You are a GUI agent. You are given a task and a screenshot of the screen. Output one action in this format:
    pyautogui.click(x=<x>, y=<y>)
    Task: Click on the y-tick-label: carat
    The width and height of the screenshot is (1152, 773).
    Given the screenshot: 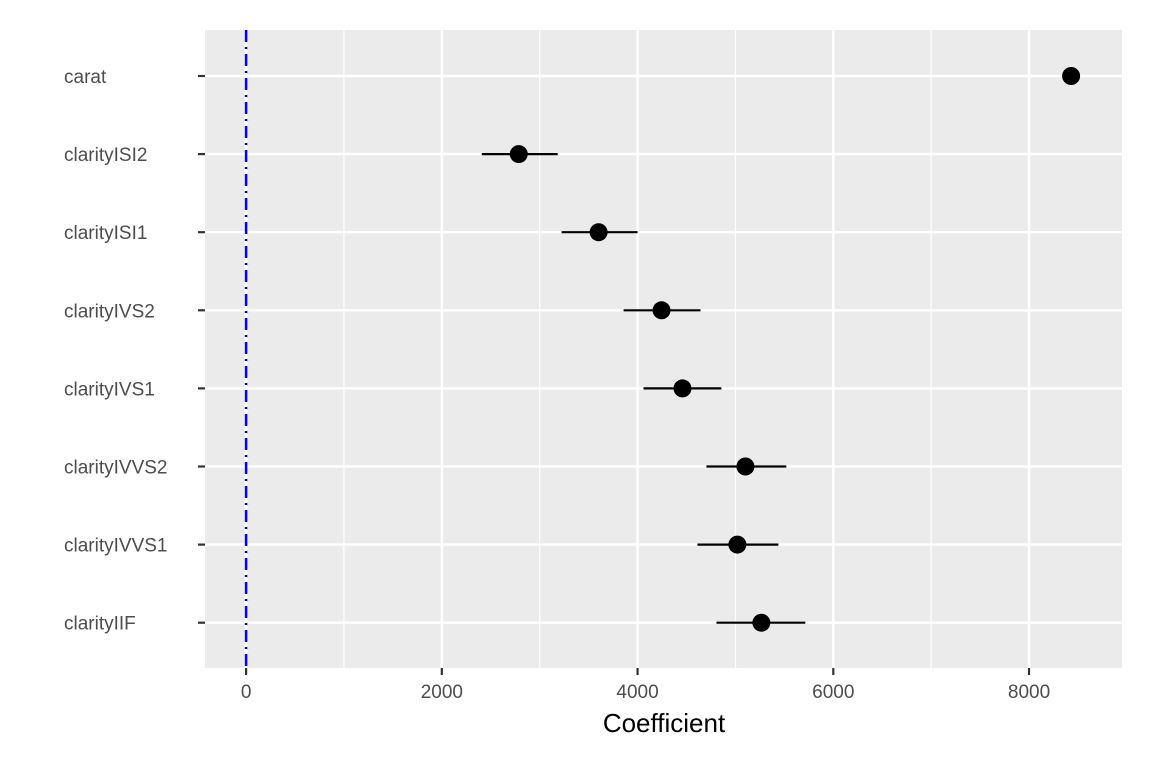 What is the action you would take?
    pyautogui.click(x=85, y=77)
    